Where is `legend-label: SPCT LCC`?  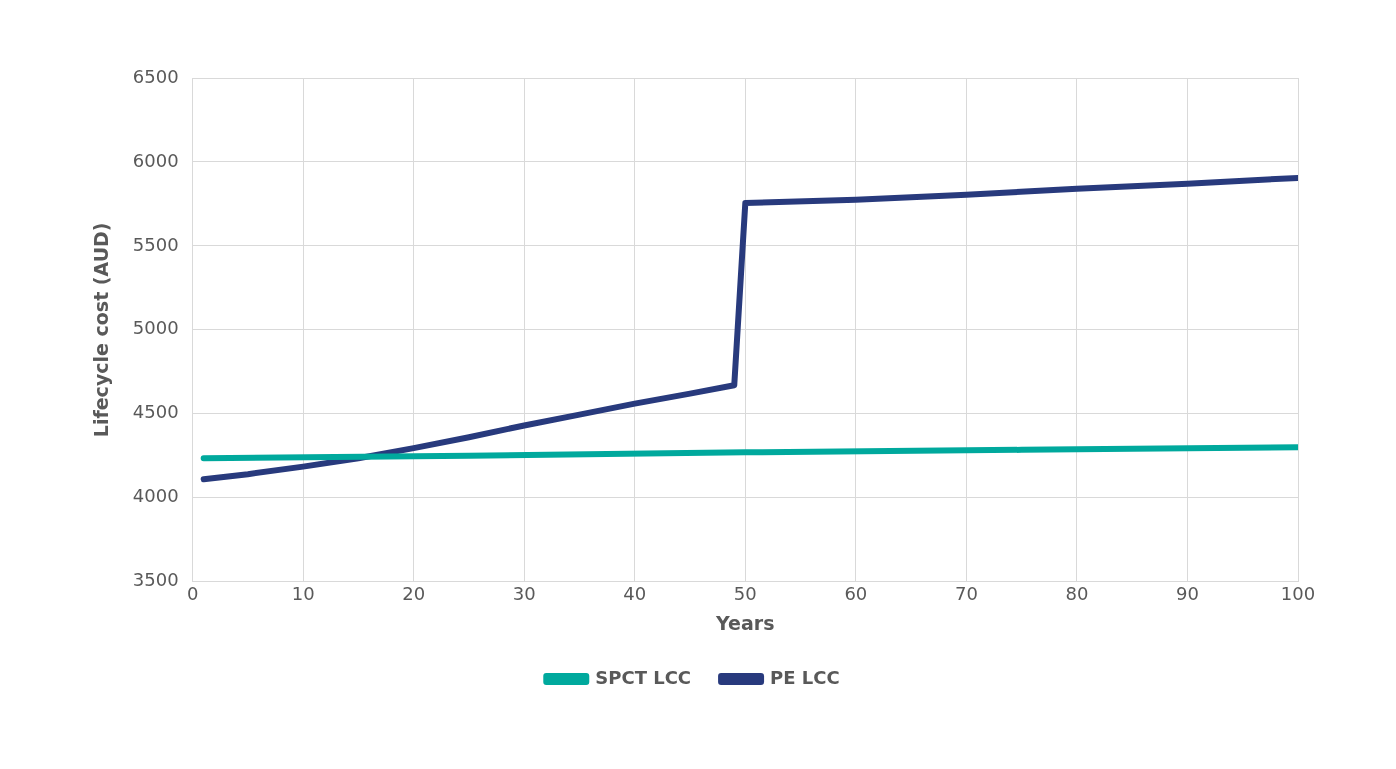 legend-label: SPCT LCC is located at coordinates (643, 677).